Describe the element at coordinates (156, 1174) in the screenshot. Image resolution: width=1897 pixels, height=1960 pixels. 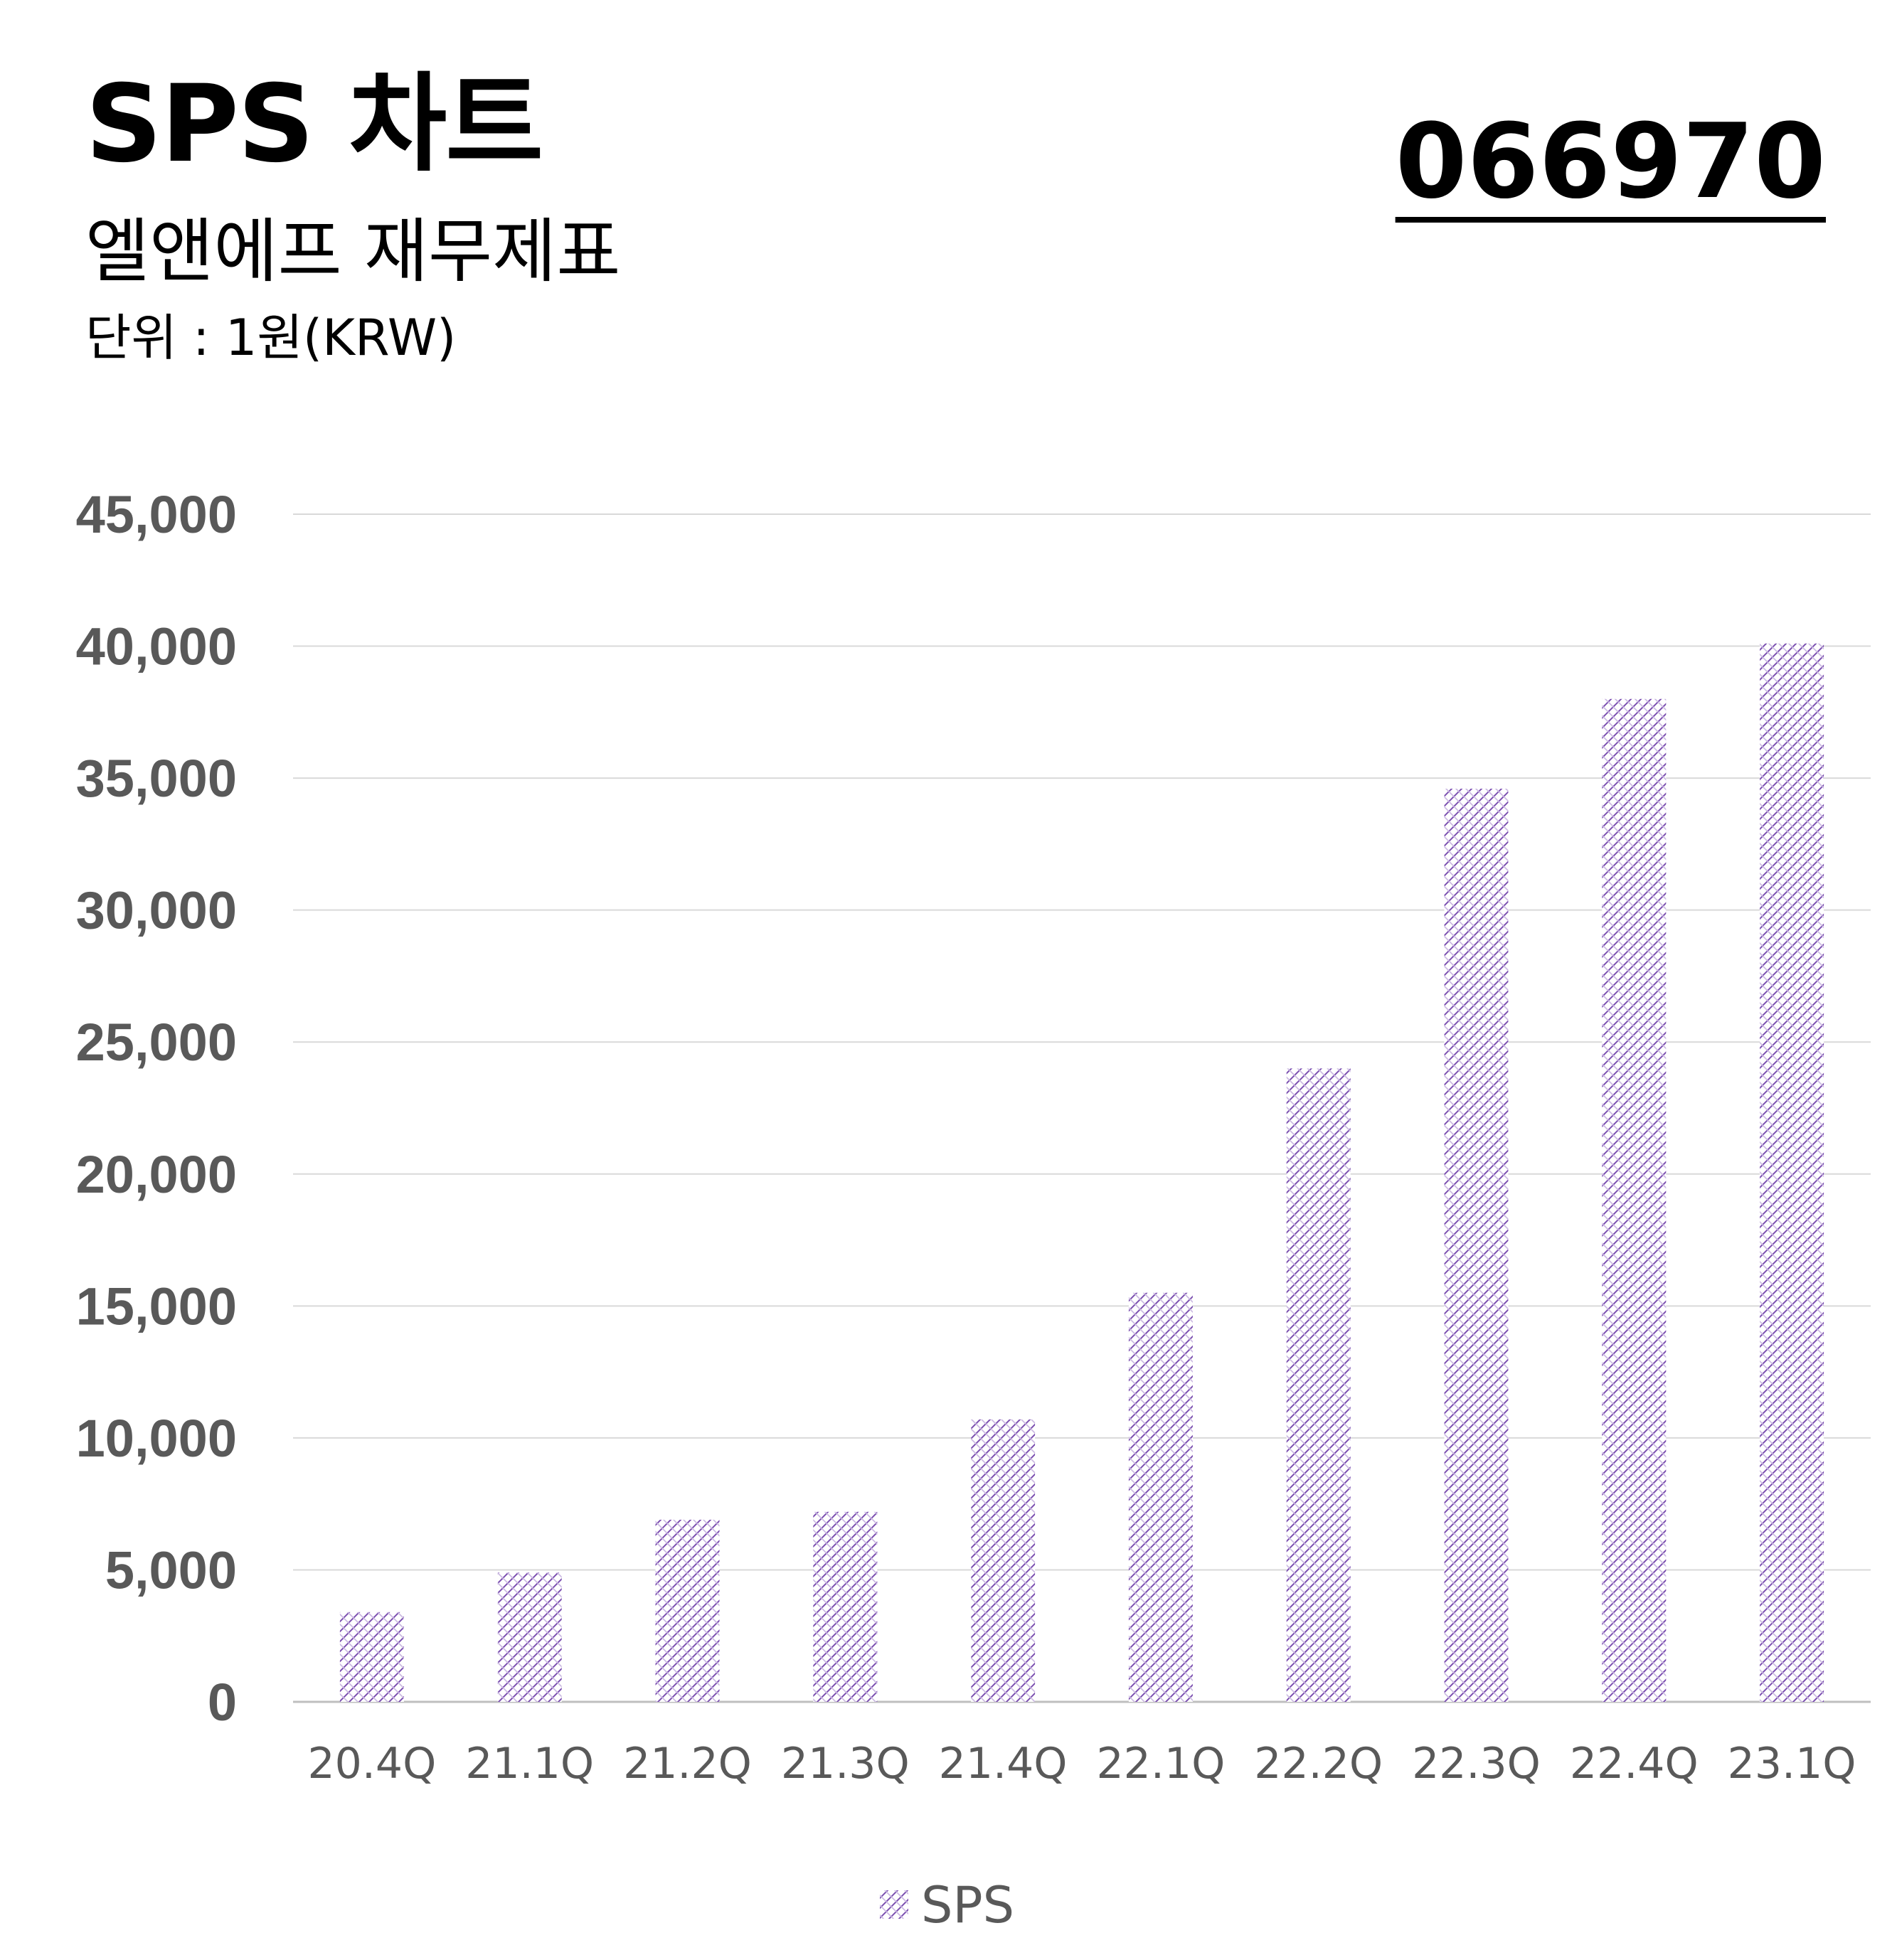
I see `y-tick-label: 20,000` at that location.